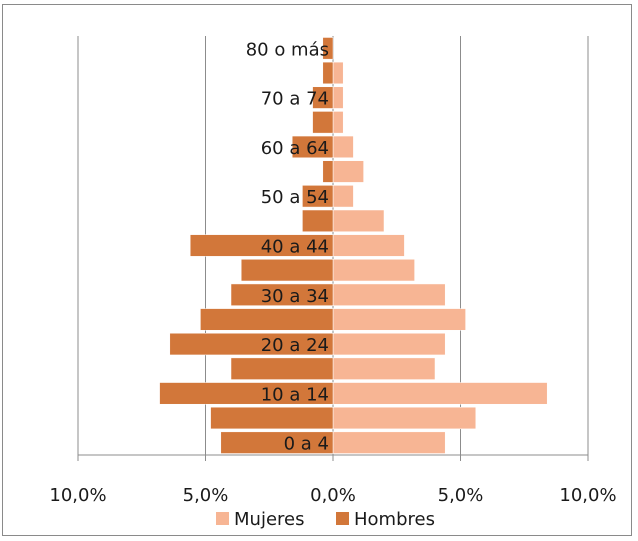  Describe the element at coordinates (333, 480) in the screenshot. I see `x-axis: 10,0% 5,0% 0,0% 5,0% 10,0%` at that location.